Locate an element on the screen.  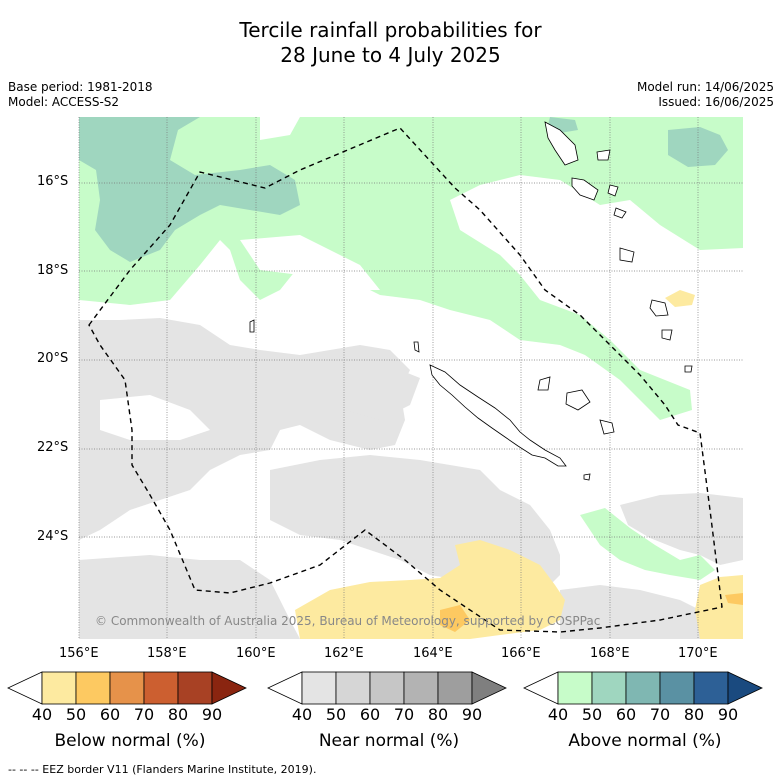
lon-label-160e: 160°E is located at coordinates (256, 653).